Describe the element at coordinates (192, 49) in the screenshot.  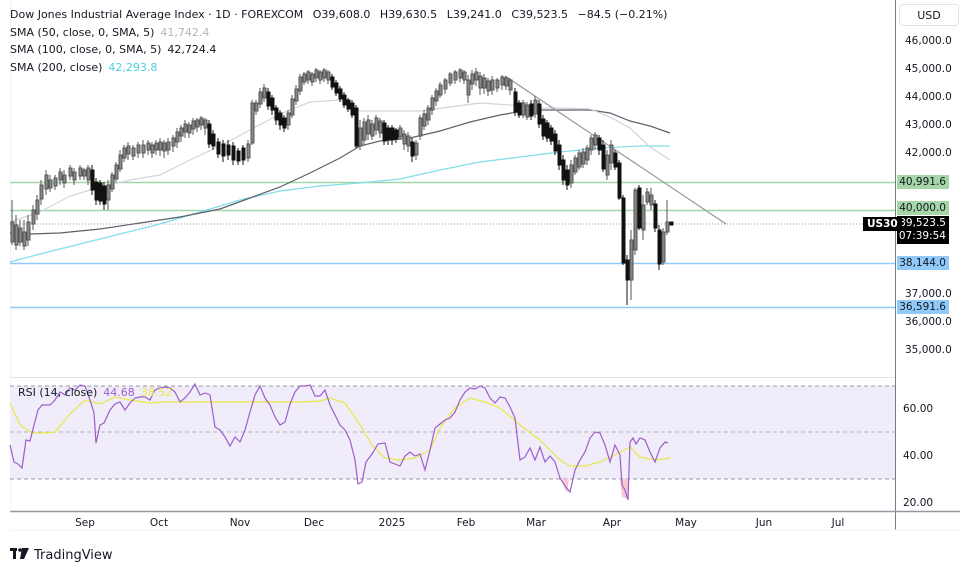
I see `sma100-value: 42,724.4` at that location.